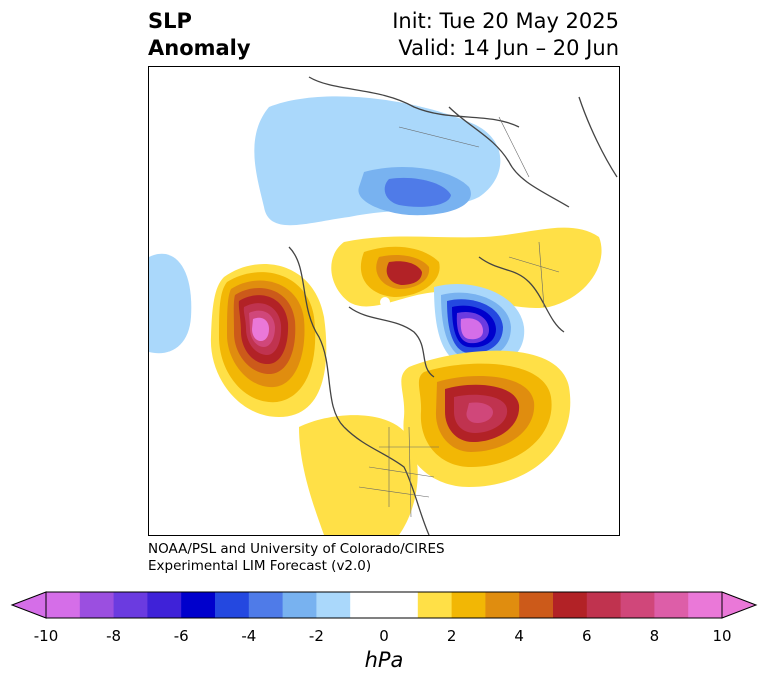 This screenshot has height=686, width=768. Describe the element at coordinates (587, 636) in the screenshot. I see `colorbar-tick-label: 6` at that location.